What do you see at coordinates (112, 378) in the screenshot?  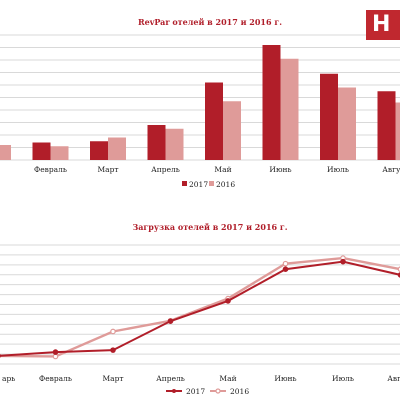 I see `line-x-tick-label: Март` at bounding box center [112, 378].